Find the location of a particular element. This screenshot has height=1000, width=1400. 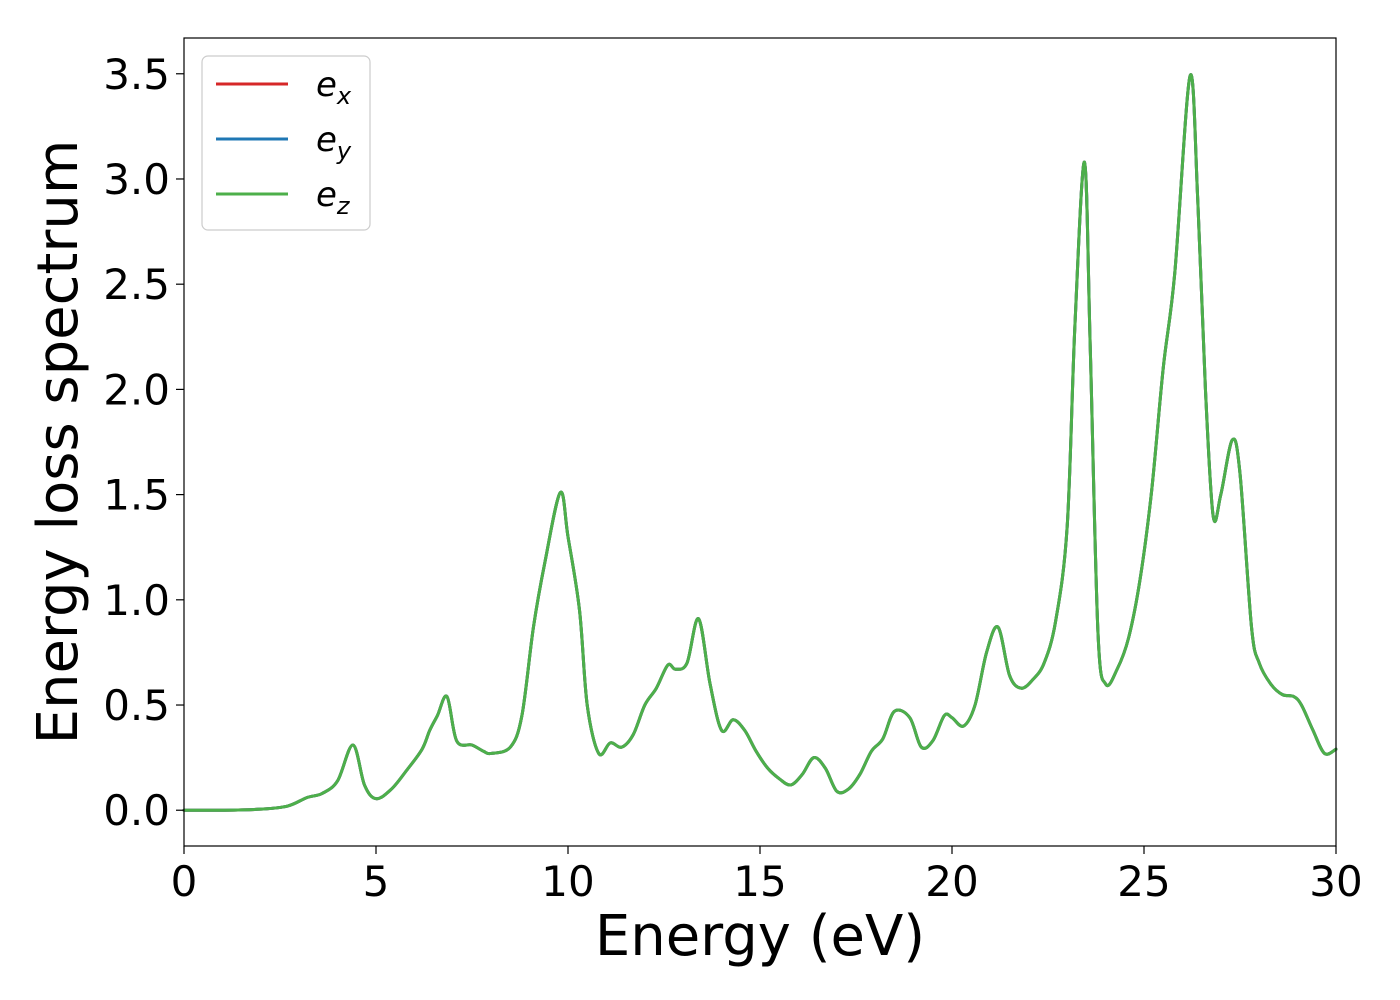

y-tick-label: 0.0 is located at coordinates (136, 810).